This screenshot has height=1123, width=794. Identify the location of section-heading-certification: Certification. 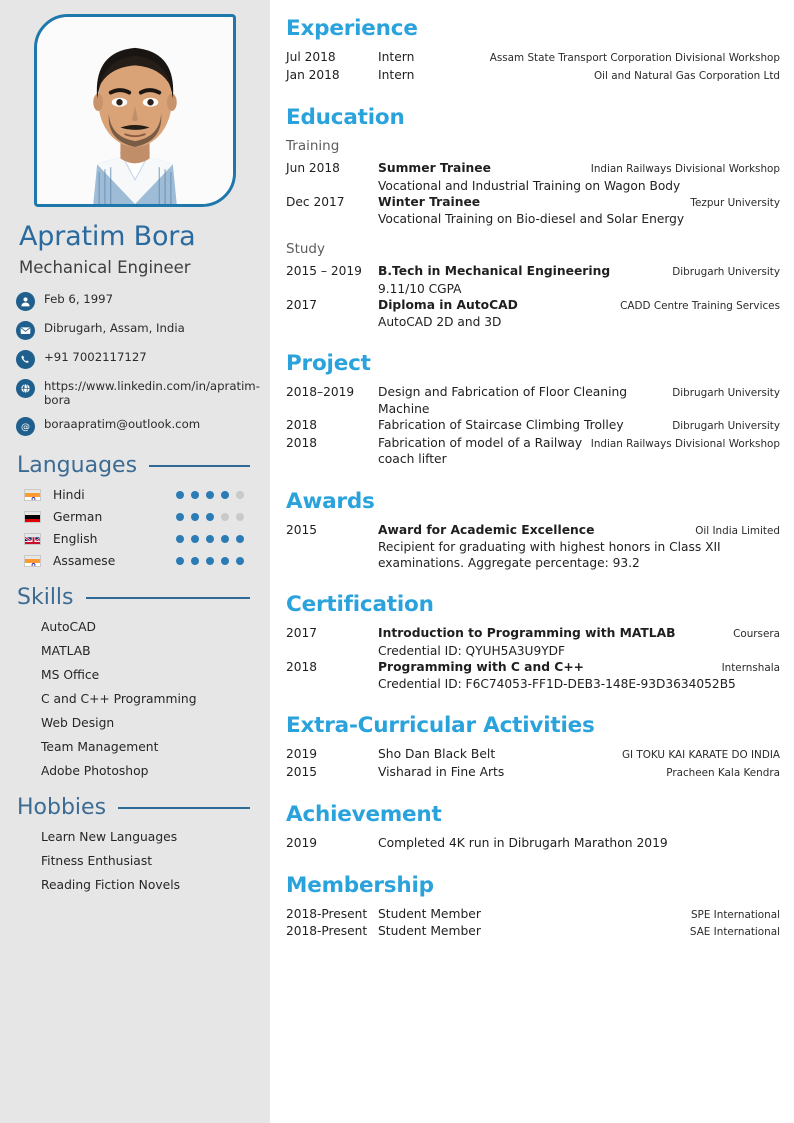
(360, 604).